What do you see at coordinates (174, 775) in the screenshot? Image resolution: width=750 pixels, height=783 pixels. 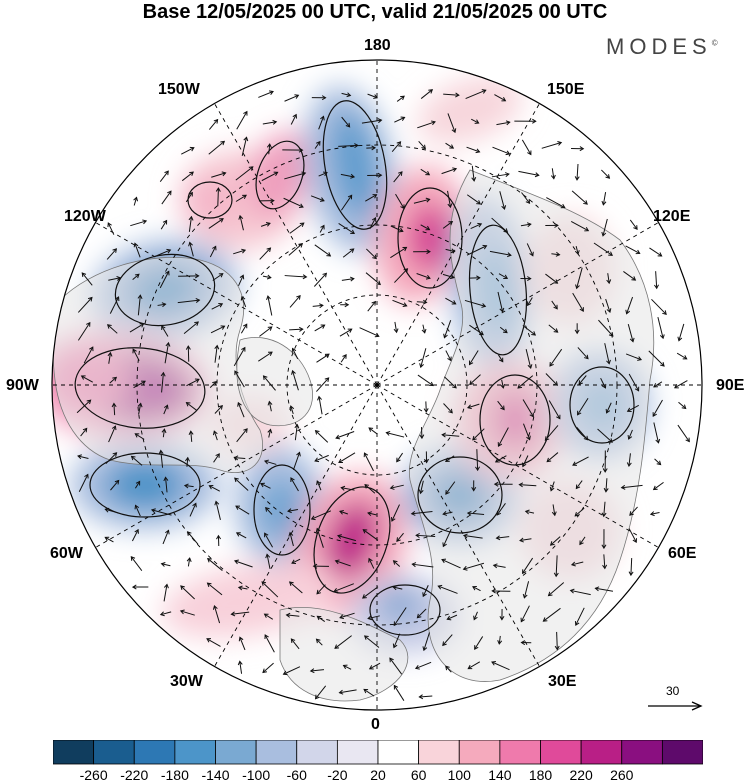 I see `colorbar-tick-label: -180` at bounding box center [174, 775].